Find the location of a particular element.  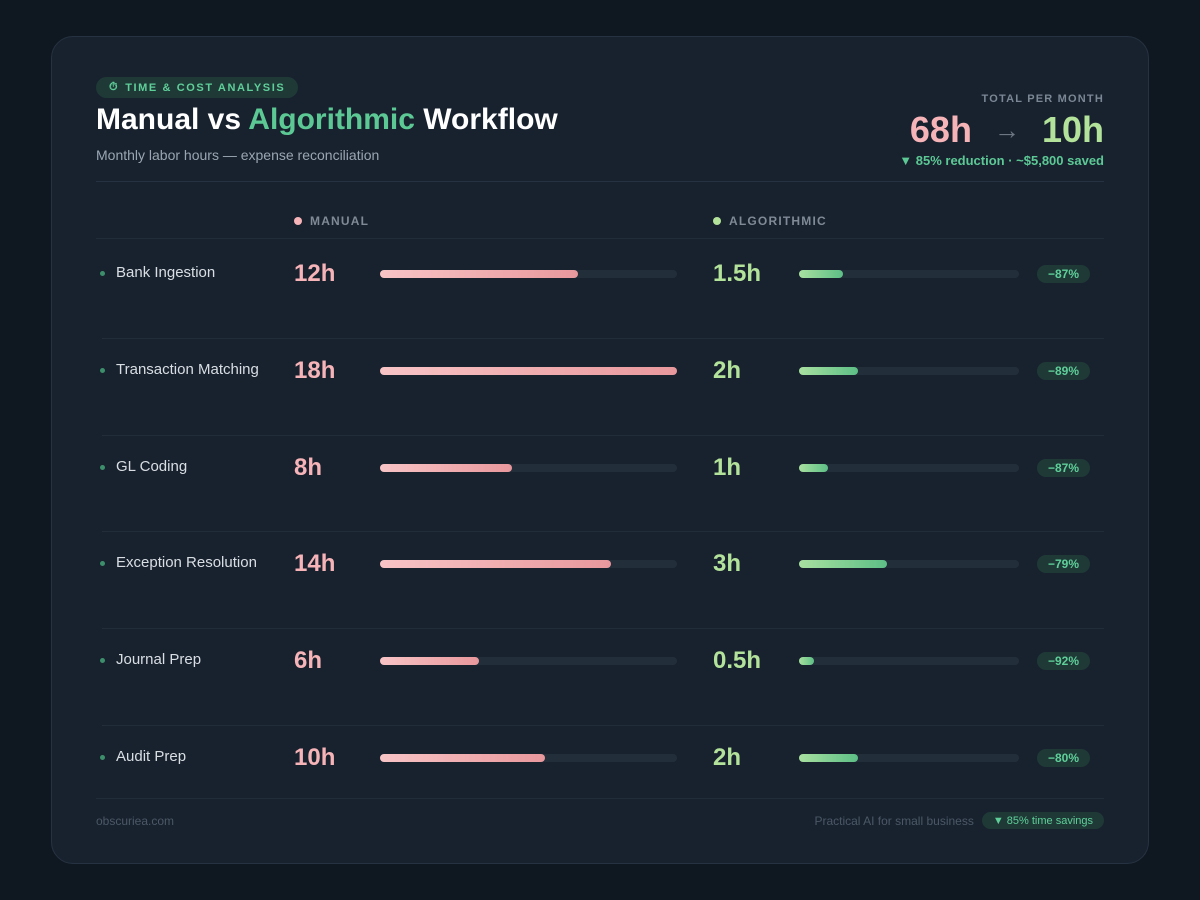

totals-label: TOTAL PER MONTH is located at coordinates (1042, 99).